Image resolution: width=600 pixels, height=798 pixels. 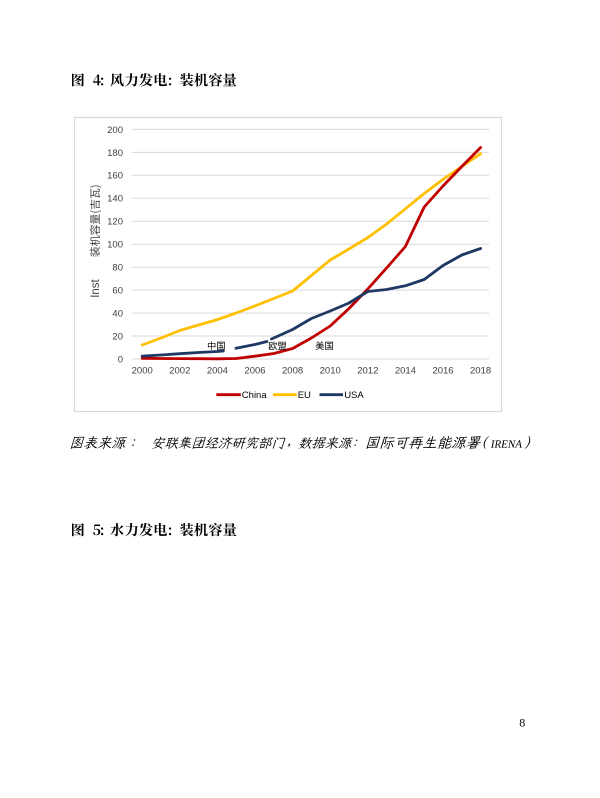 I want to click on svg-text: 20, so click(x=117, y=336).